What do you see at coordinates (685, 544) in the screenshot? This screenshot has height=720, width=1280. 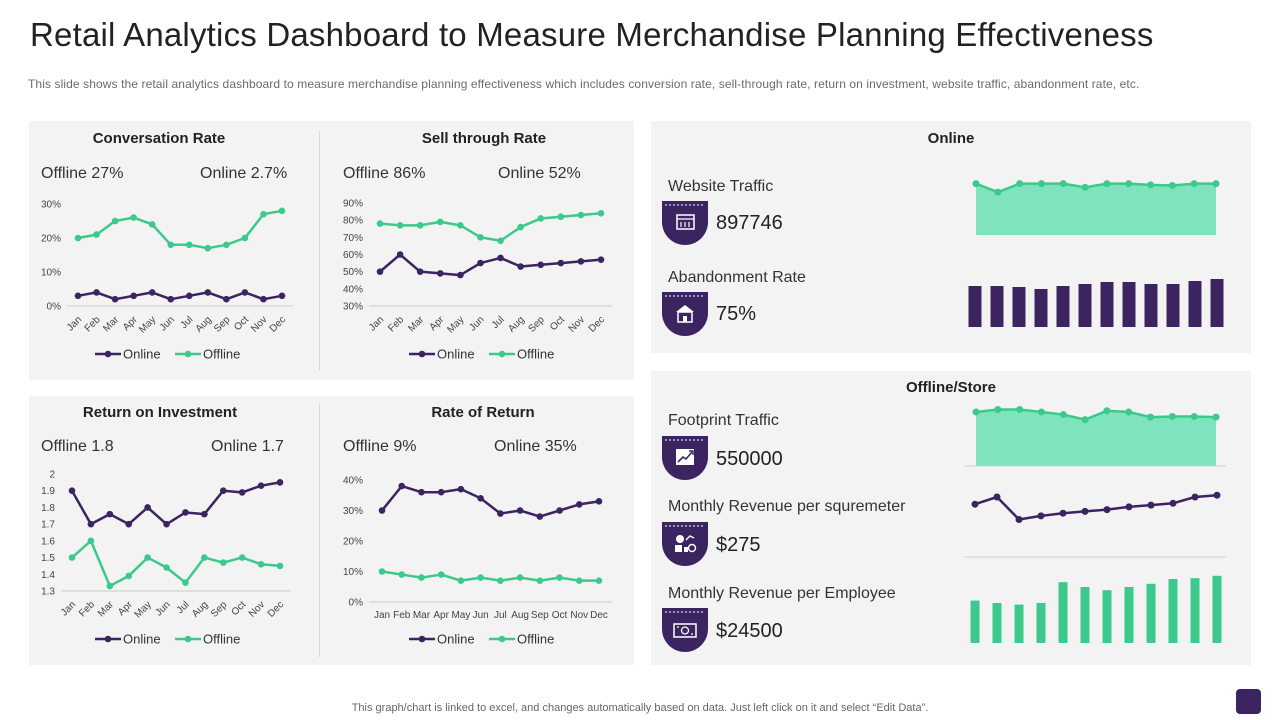 I see `revenue-icon` at bounding box center [685, 544].